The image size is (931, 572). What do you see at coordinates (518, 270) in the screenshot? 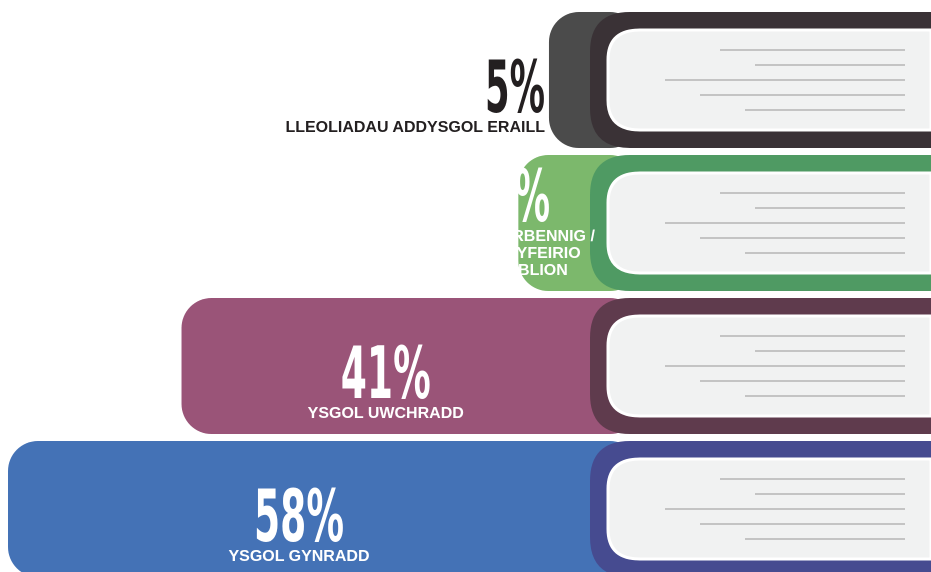
I see `category-label: DISGYBLION` at bounding box center [518, 270].